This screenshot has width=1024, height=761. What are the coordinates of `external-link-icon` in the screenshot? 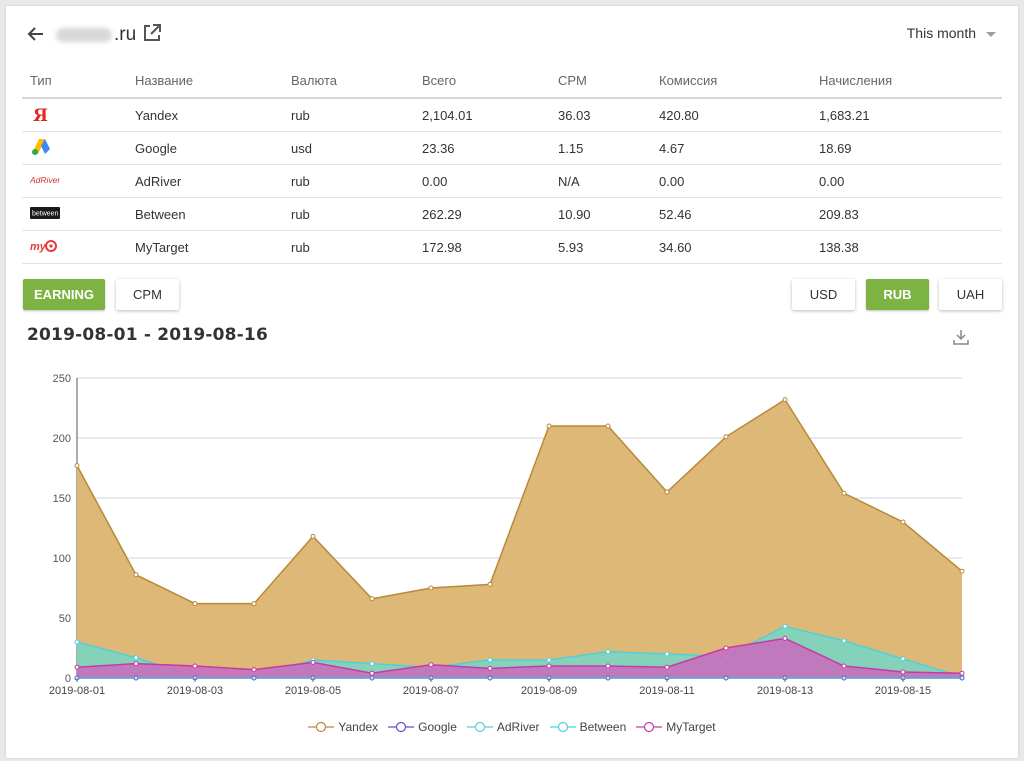 It's located at (153, 34).